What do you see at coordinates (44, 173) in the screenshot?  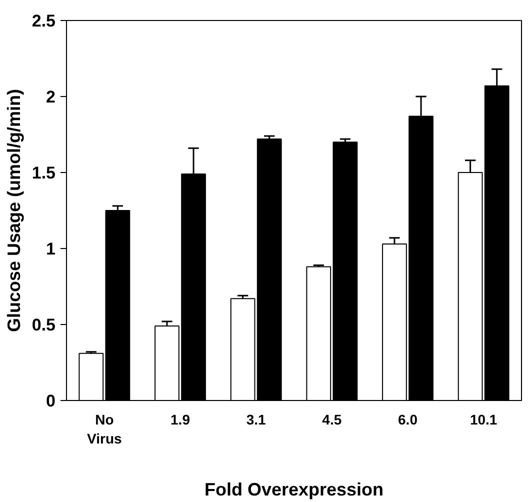 I see `y-tick-label: 1.5` at bounding box center [44, 173].